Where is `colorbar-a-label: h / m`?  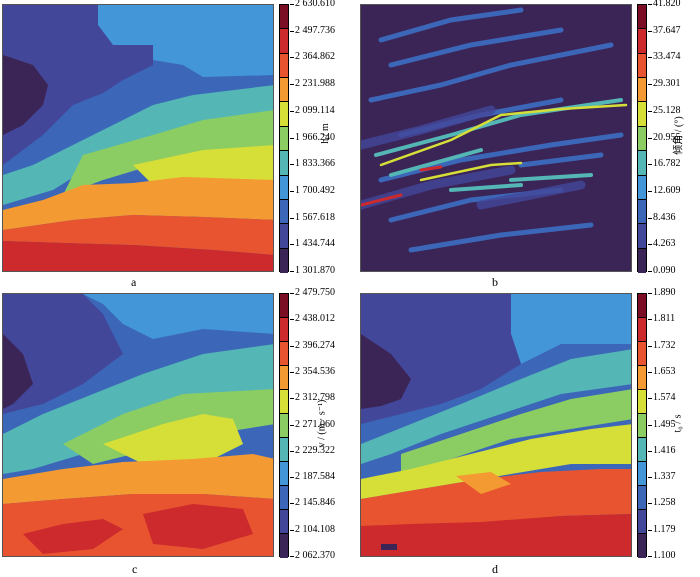 colorbar-a-label: h / m is located at coordinates (325, 133).